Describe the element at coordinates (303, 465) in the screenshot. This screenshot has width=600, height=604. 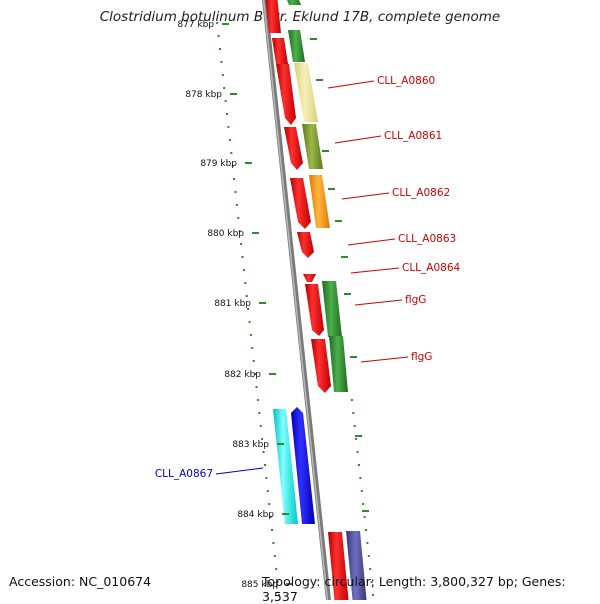
I see `gene-blue` at that location.